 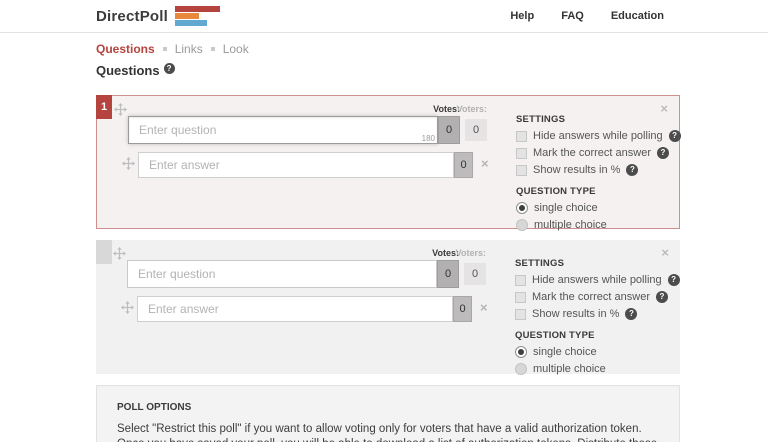 What do you see at coordinates (384, 16) in the screenshot?
I see `top-header: DirectPoll Help FAQ Education` at bounding box center [384, 16].